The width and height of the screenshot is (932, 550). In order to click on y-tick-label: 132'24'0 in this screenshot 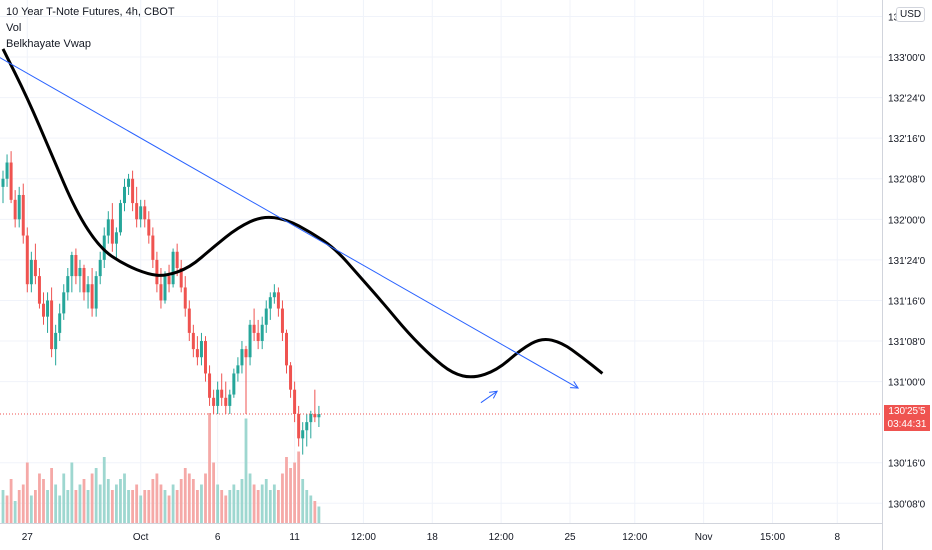, I will do `click(907, 99)`.